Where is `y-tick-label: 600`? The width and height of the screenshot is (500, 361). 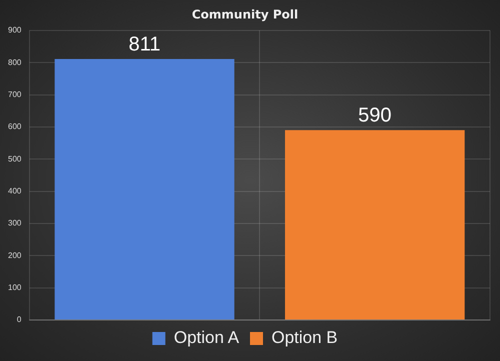 y-tick-label: 600 is located at coordinates (15, 127).